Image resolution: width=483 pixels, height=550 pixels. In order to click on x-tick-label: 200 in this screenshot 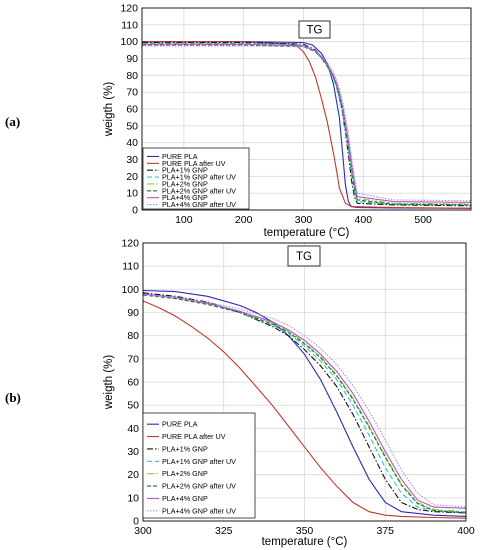, I will do `click(244, 220)`.